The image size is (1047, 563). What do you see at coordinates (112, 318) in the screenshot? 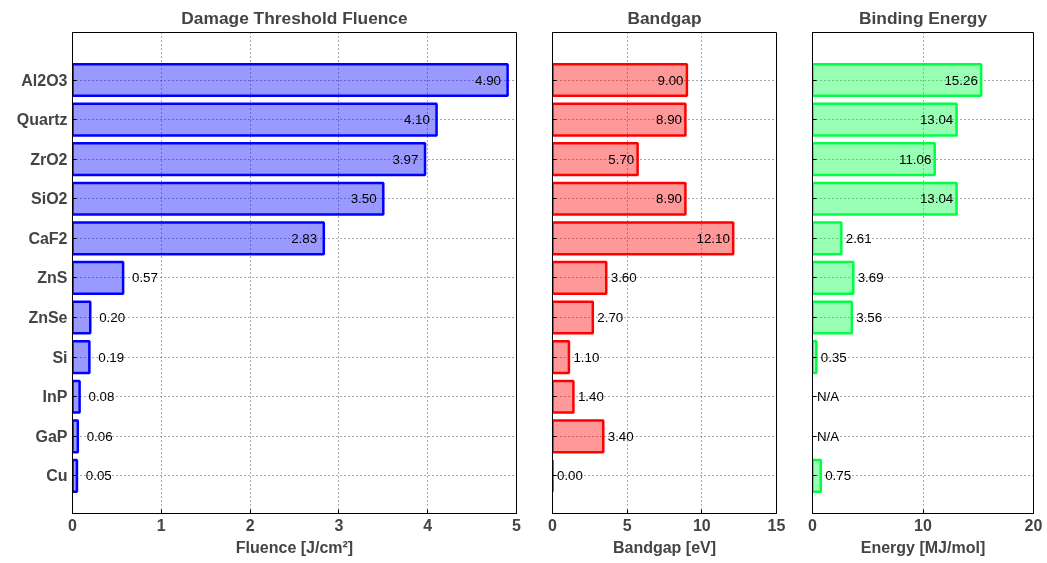
I see `data-label: 0.20` at bounding box center [112, 318].